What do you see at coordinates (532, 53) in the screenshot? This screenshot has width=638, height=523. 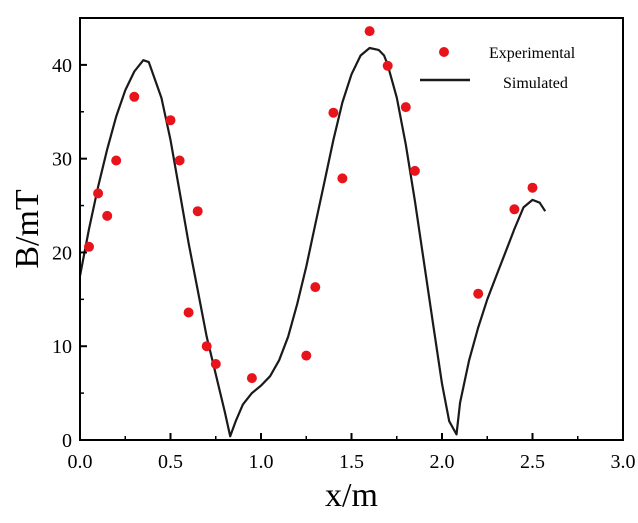 I see `legend-experimental-label: Experimental` at bounding box center [532, 53].